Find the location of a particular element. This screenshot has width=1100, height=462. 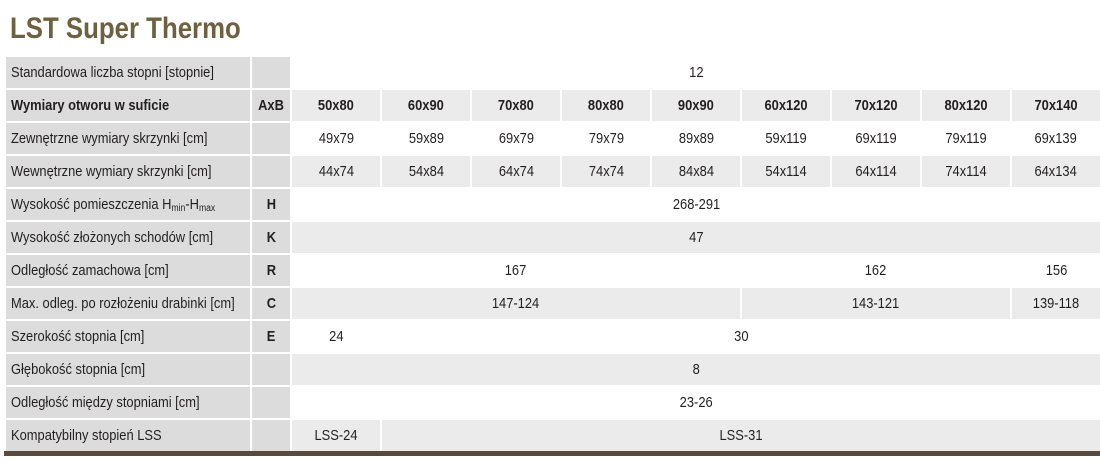

row-code: AxB is located at coordinates (271, 105).